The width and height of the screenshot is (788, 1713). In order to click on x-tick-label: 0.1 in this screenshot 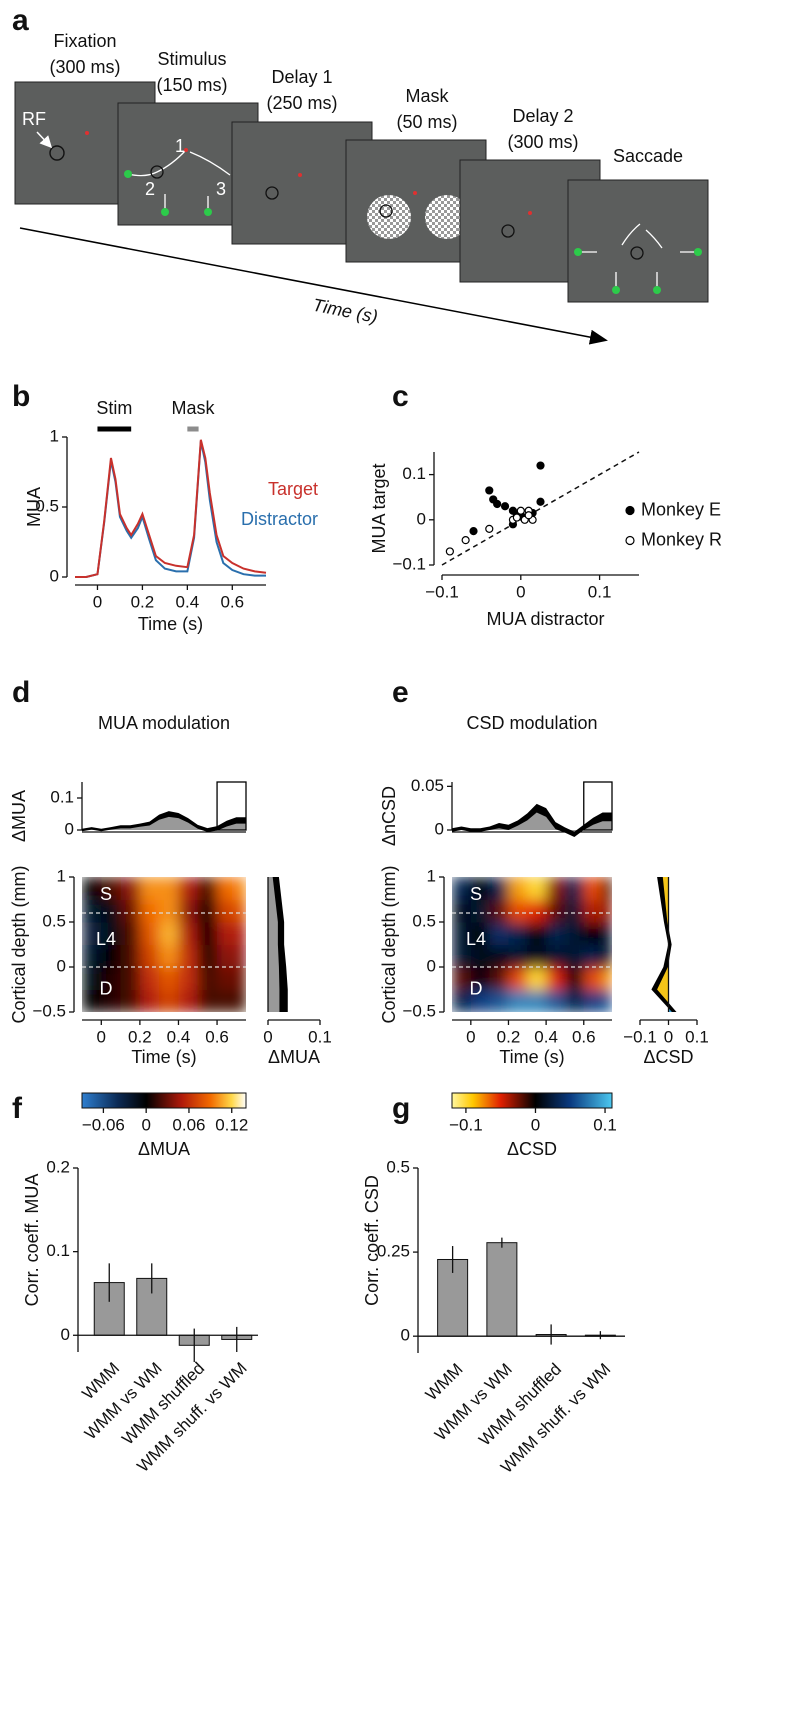, I will do `click(605, 1124)`.